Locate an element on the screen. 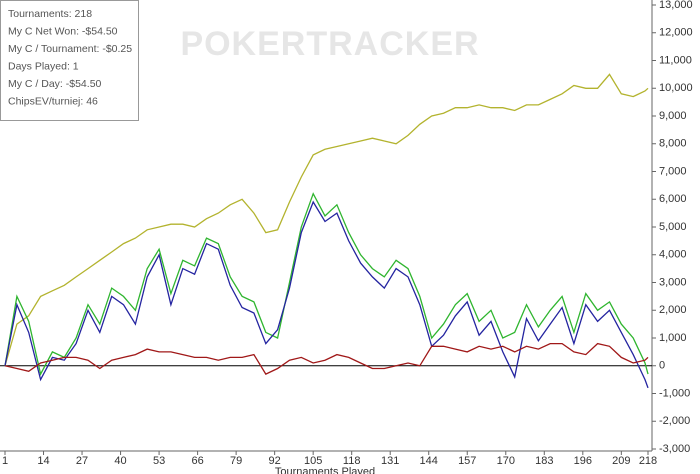 This screenshot has width=700, height=474. x-tick-label: 118 is located at coordinates (352, 461).